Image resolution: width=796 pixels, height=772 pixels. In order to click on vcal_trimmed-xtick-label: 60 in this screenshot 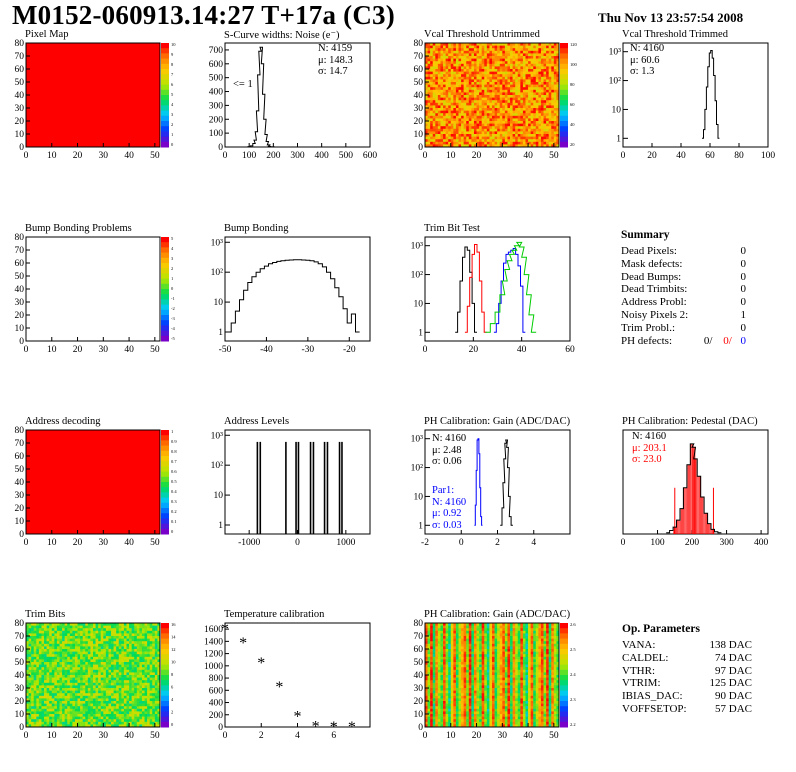, I will do `click(710, 156)`.